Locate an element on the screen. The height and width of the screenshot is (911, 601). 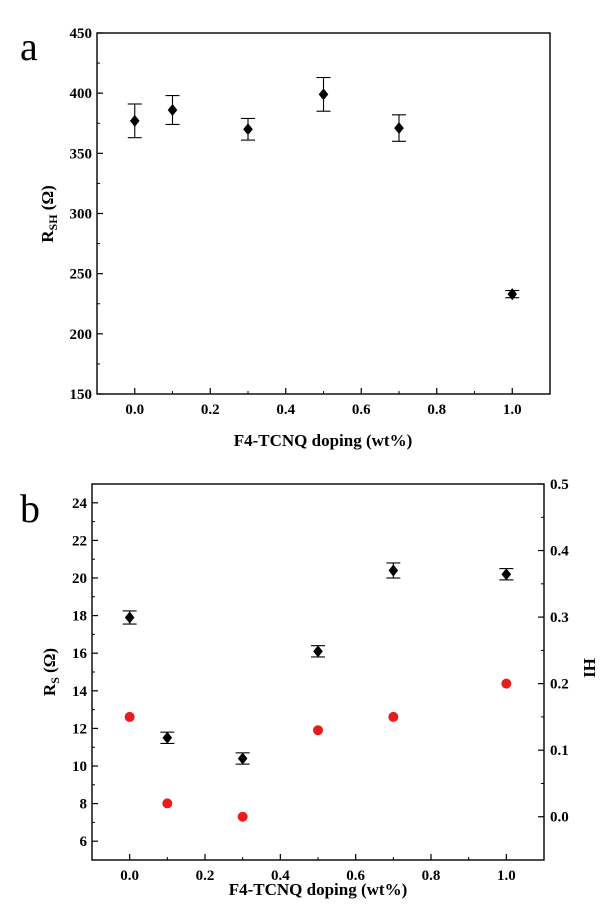
panel-a-y-tick-label: 250 is located at coordinates (81, 275).